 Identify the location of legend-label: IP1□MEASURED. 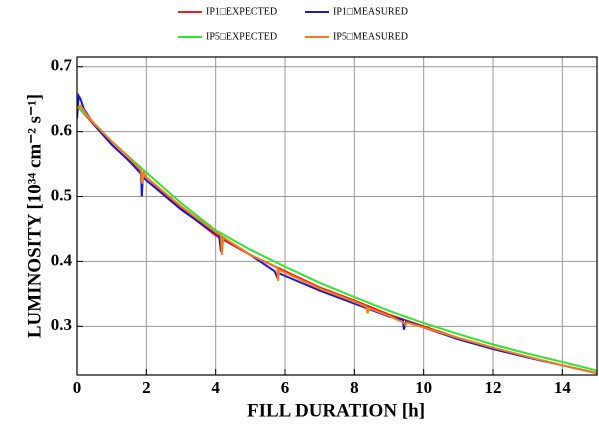
(370, 11).